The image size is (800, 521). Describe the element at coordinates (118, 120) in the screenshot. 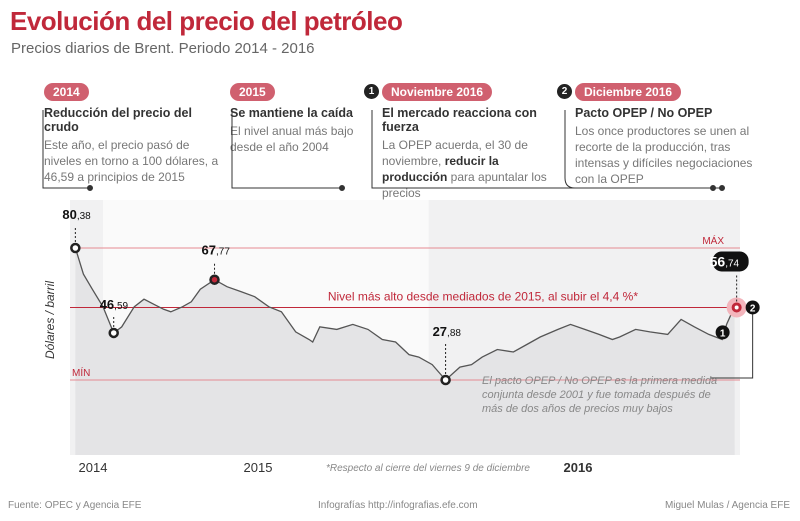

I see `card-heading: Reducción del precio del crudo` at that location.